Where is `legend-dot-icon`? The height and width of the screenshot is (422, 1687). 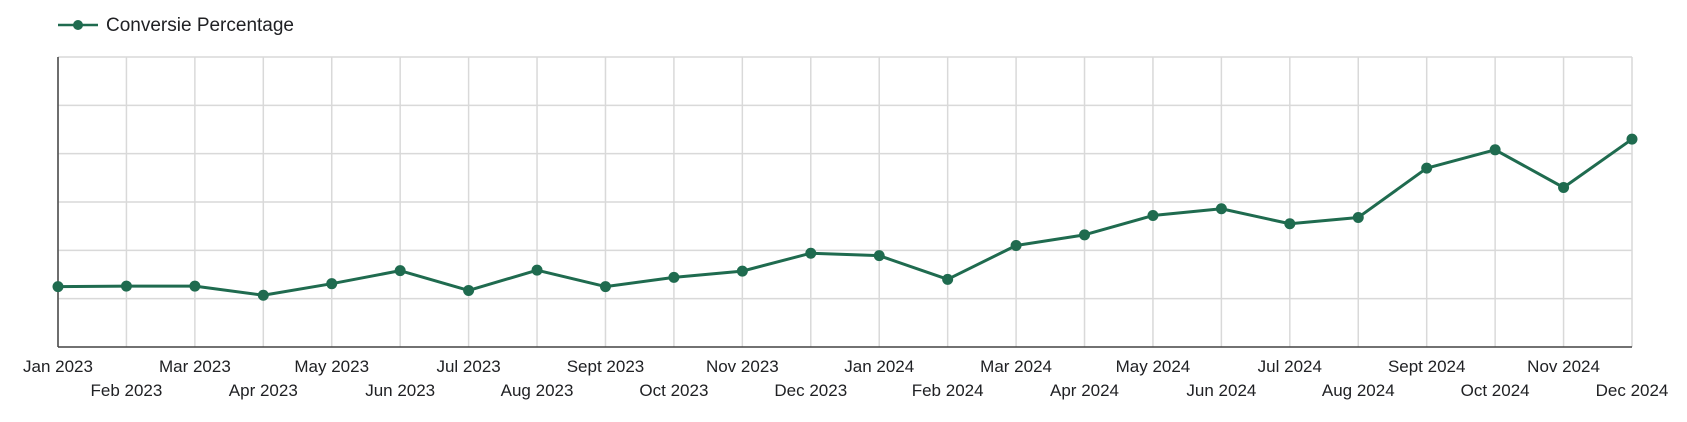
legend-dot-icon is located at coordinates (78, 25).